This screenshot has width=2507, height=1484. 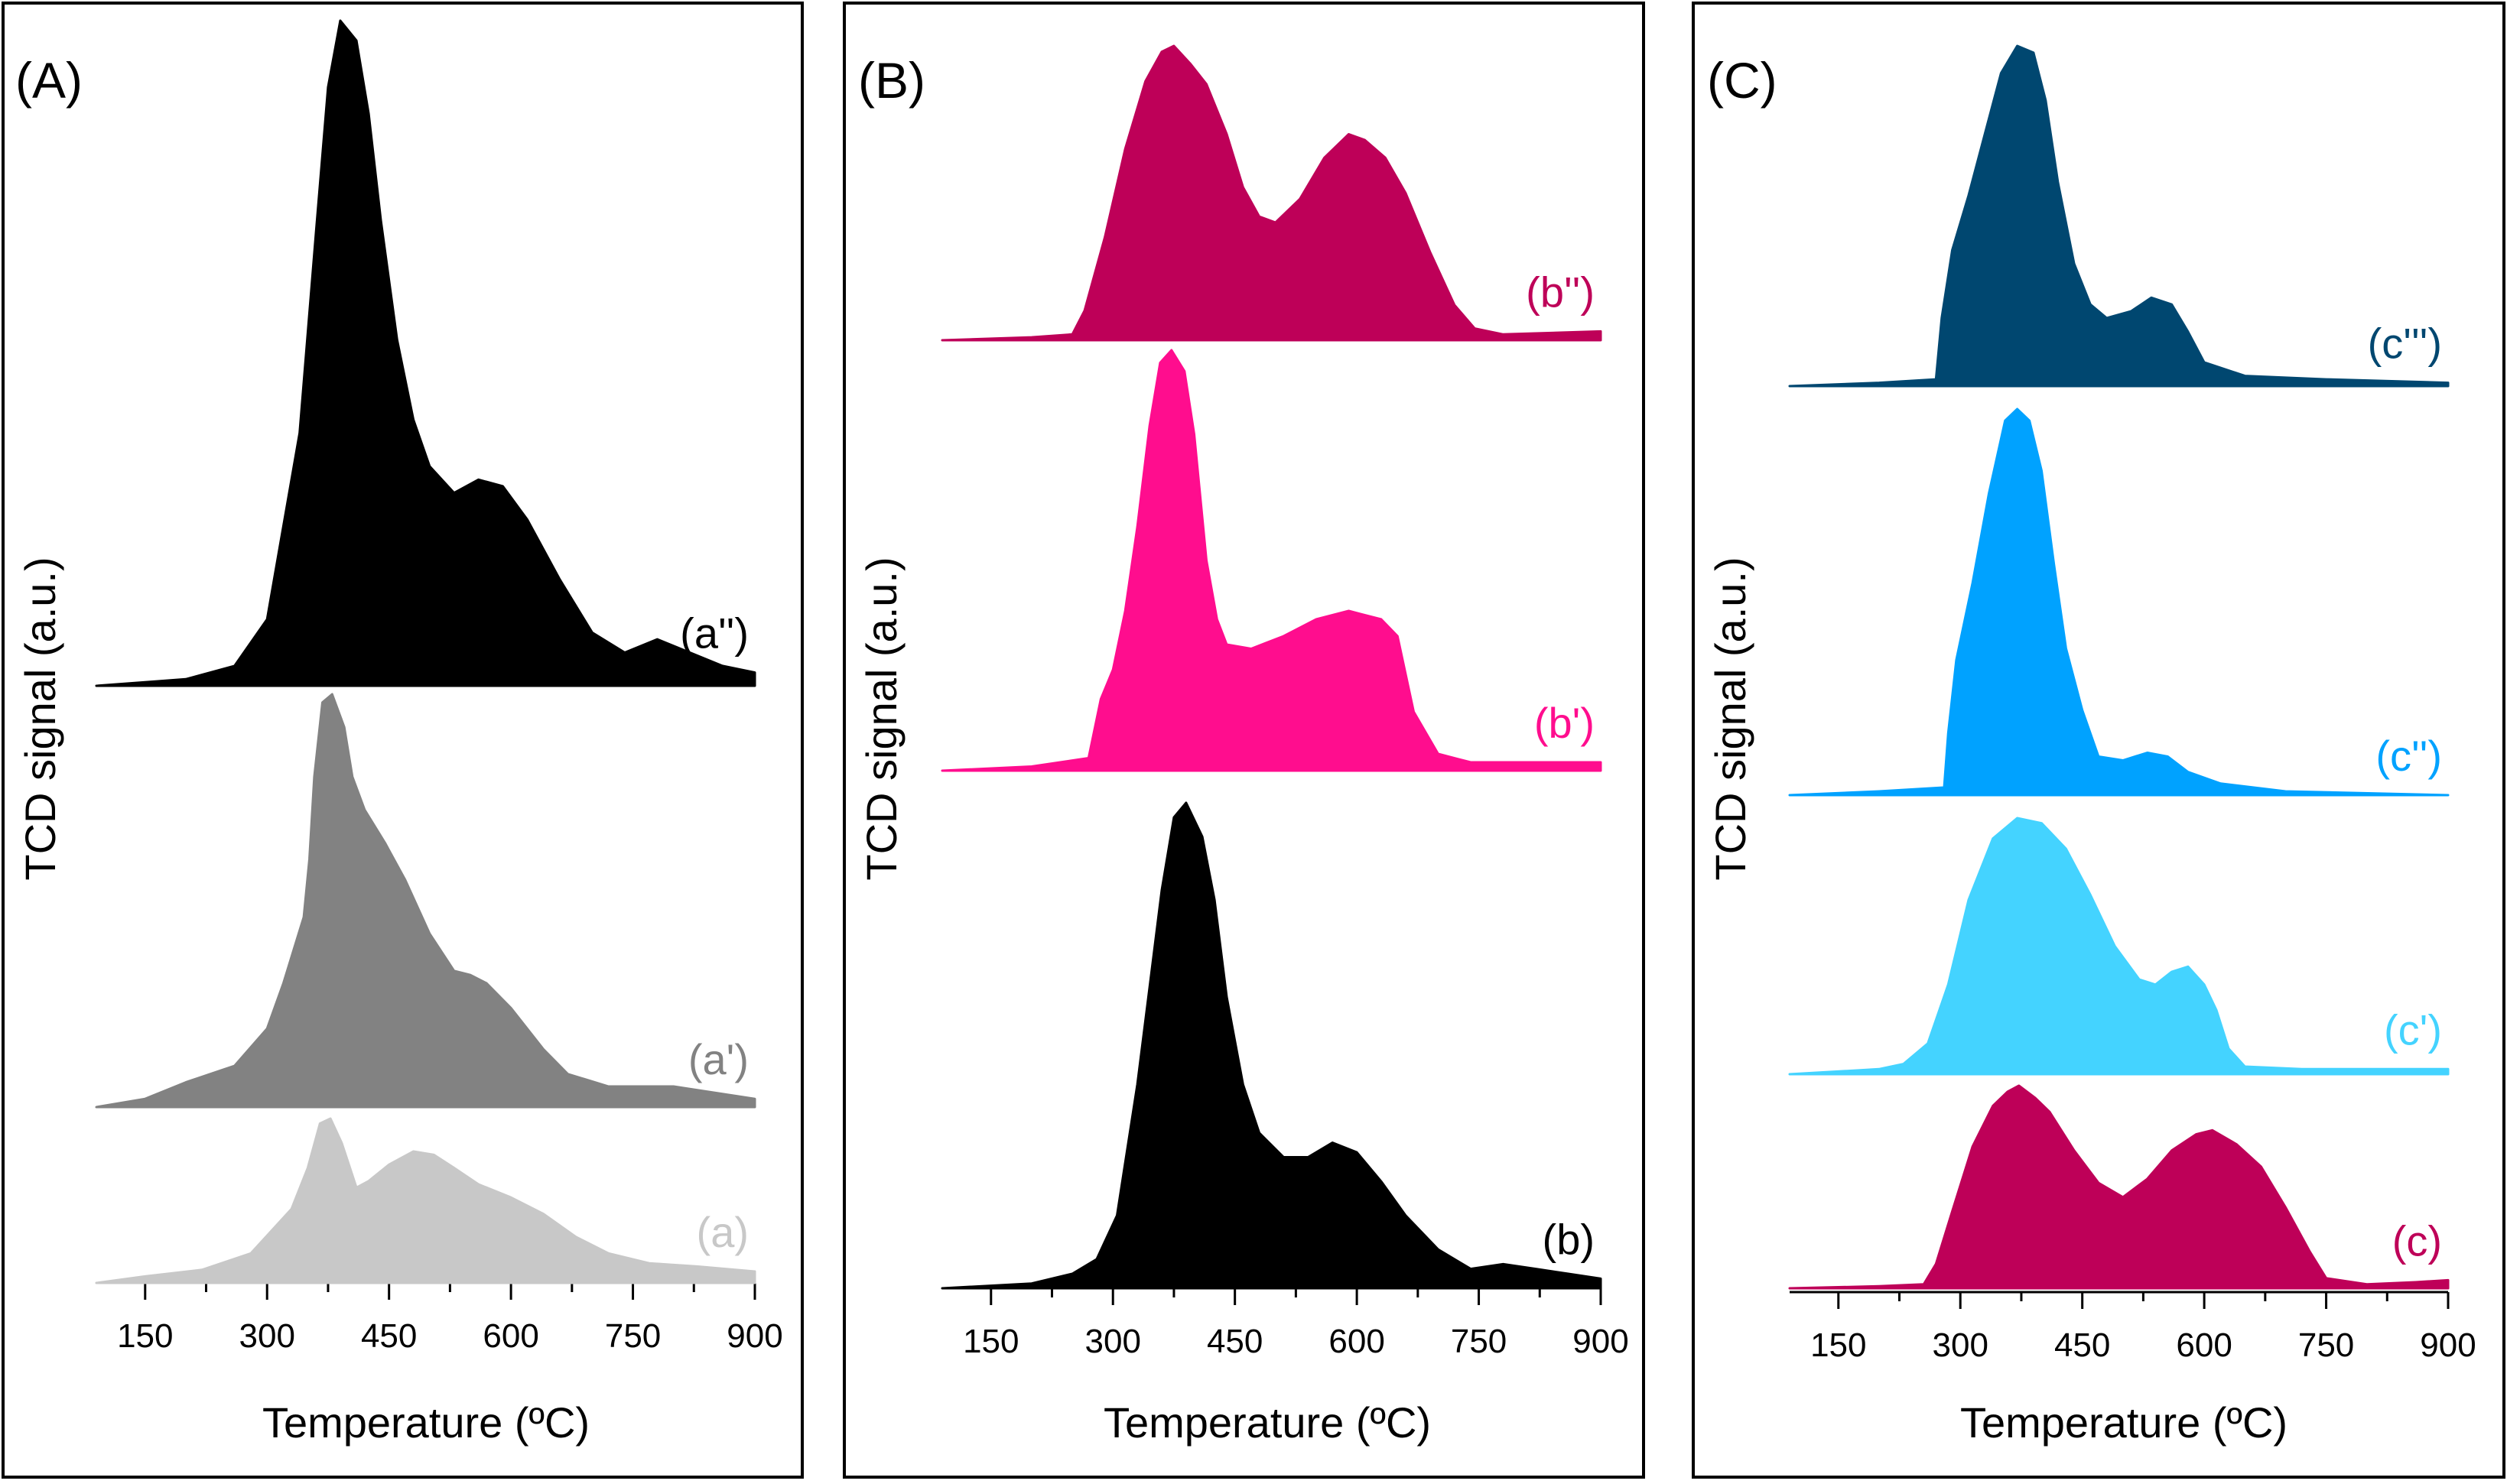 What do you see at coordinates (714, 633) in the screenshot?
I see `series-label-a-0: (a'')` at bounding box center [714, 633].